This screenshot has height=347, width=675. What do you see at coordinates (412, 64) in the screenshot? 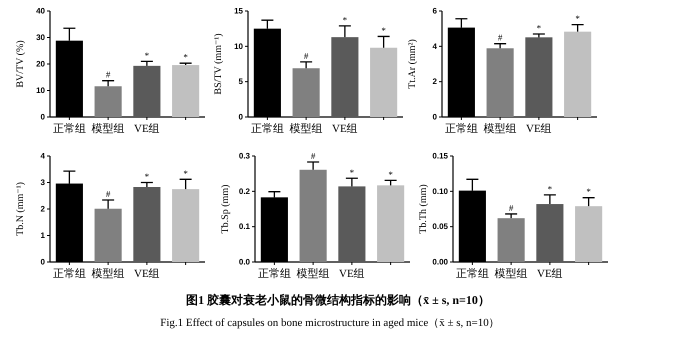
I see `y-axis-title: Tt.Ar (mm²)` at bounding box center [412, 64].